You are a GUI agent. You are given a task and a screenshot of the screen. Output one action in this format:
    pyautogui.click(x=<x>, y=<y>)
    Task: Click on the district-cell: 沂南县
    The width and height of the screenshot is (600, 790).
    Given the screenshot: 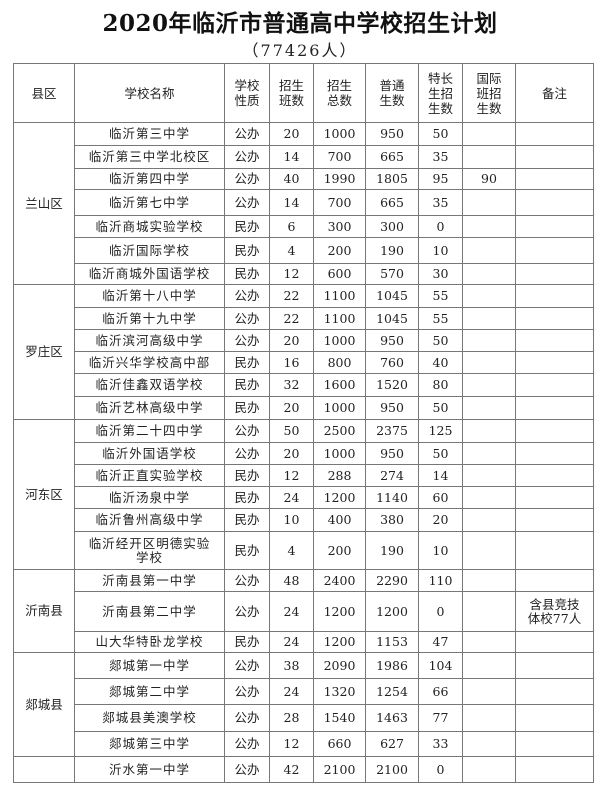 What is the action you would take?
    pyautogui.click(x=44, y=611)
    